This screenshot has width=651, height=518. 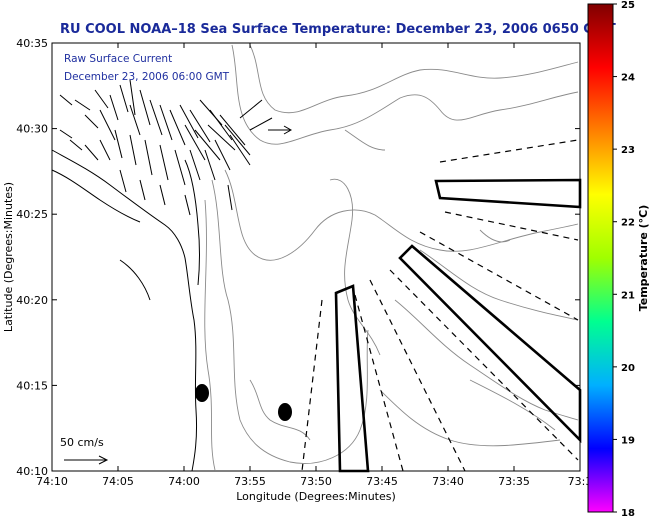 I want to click on y-tick-label: 40:25, so click(x=32, y=214).